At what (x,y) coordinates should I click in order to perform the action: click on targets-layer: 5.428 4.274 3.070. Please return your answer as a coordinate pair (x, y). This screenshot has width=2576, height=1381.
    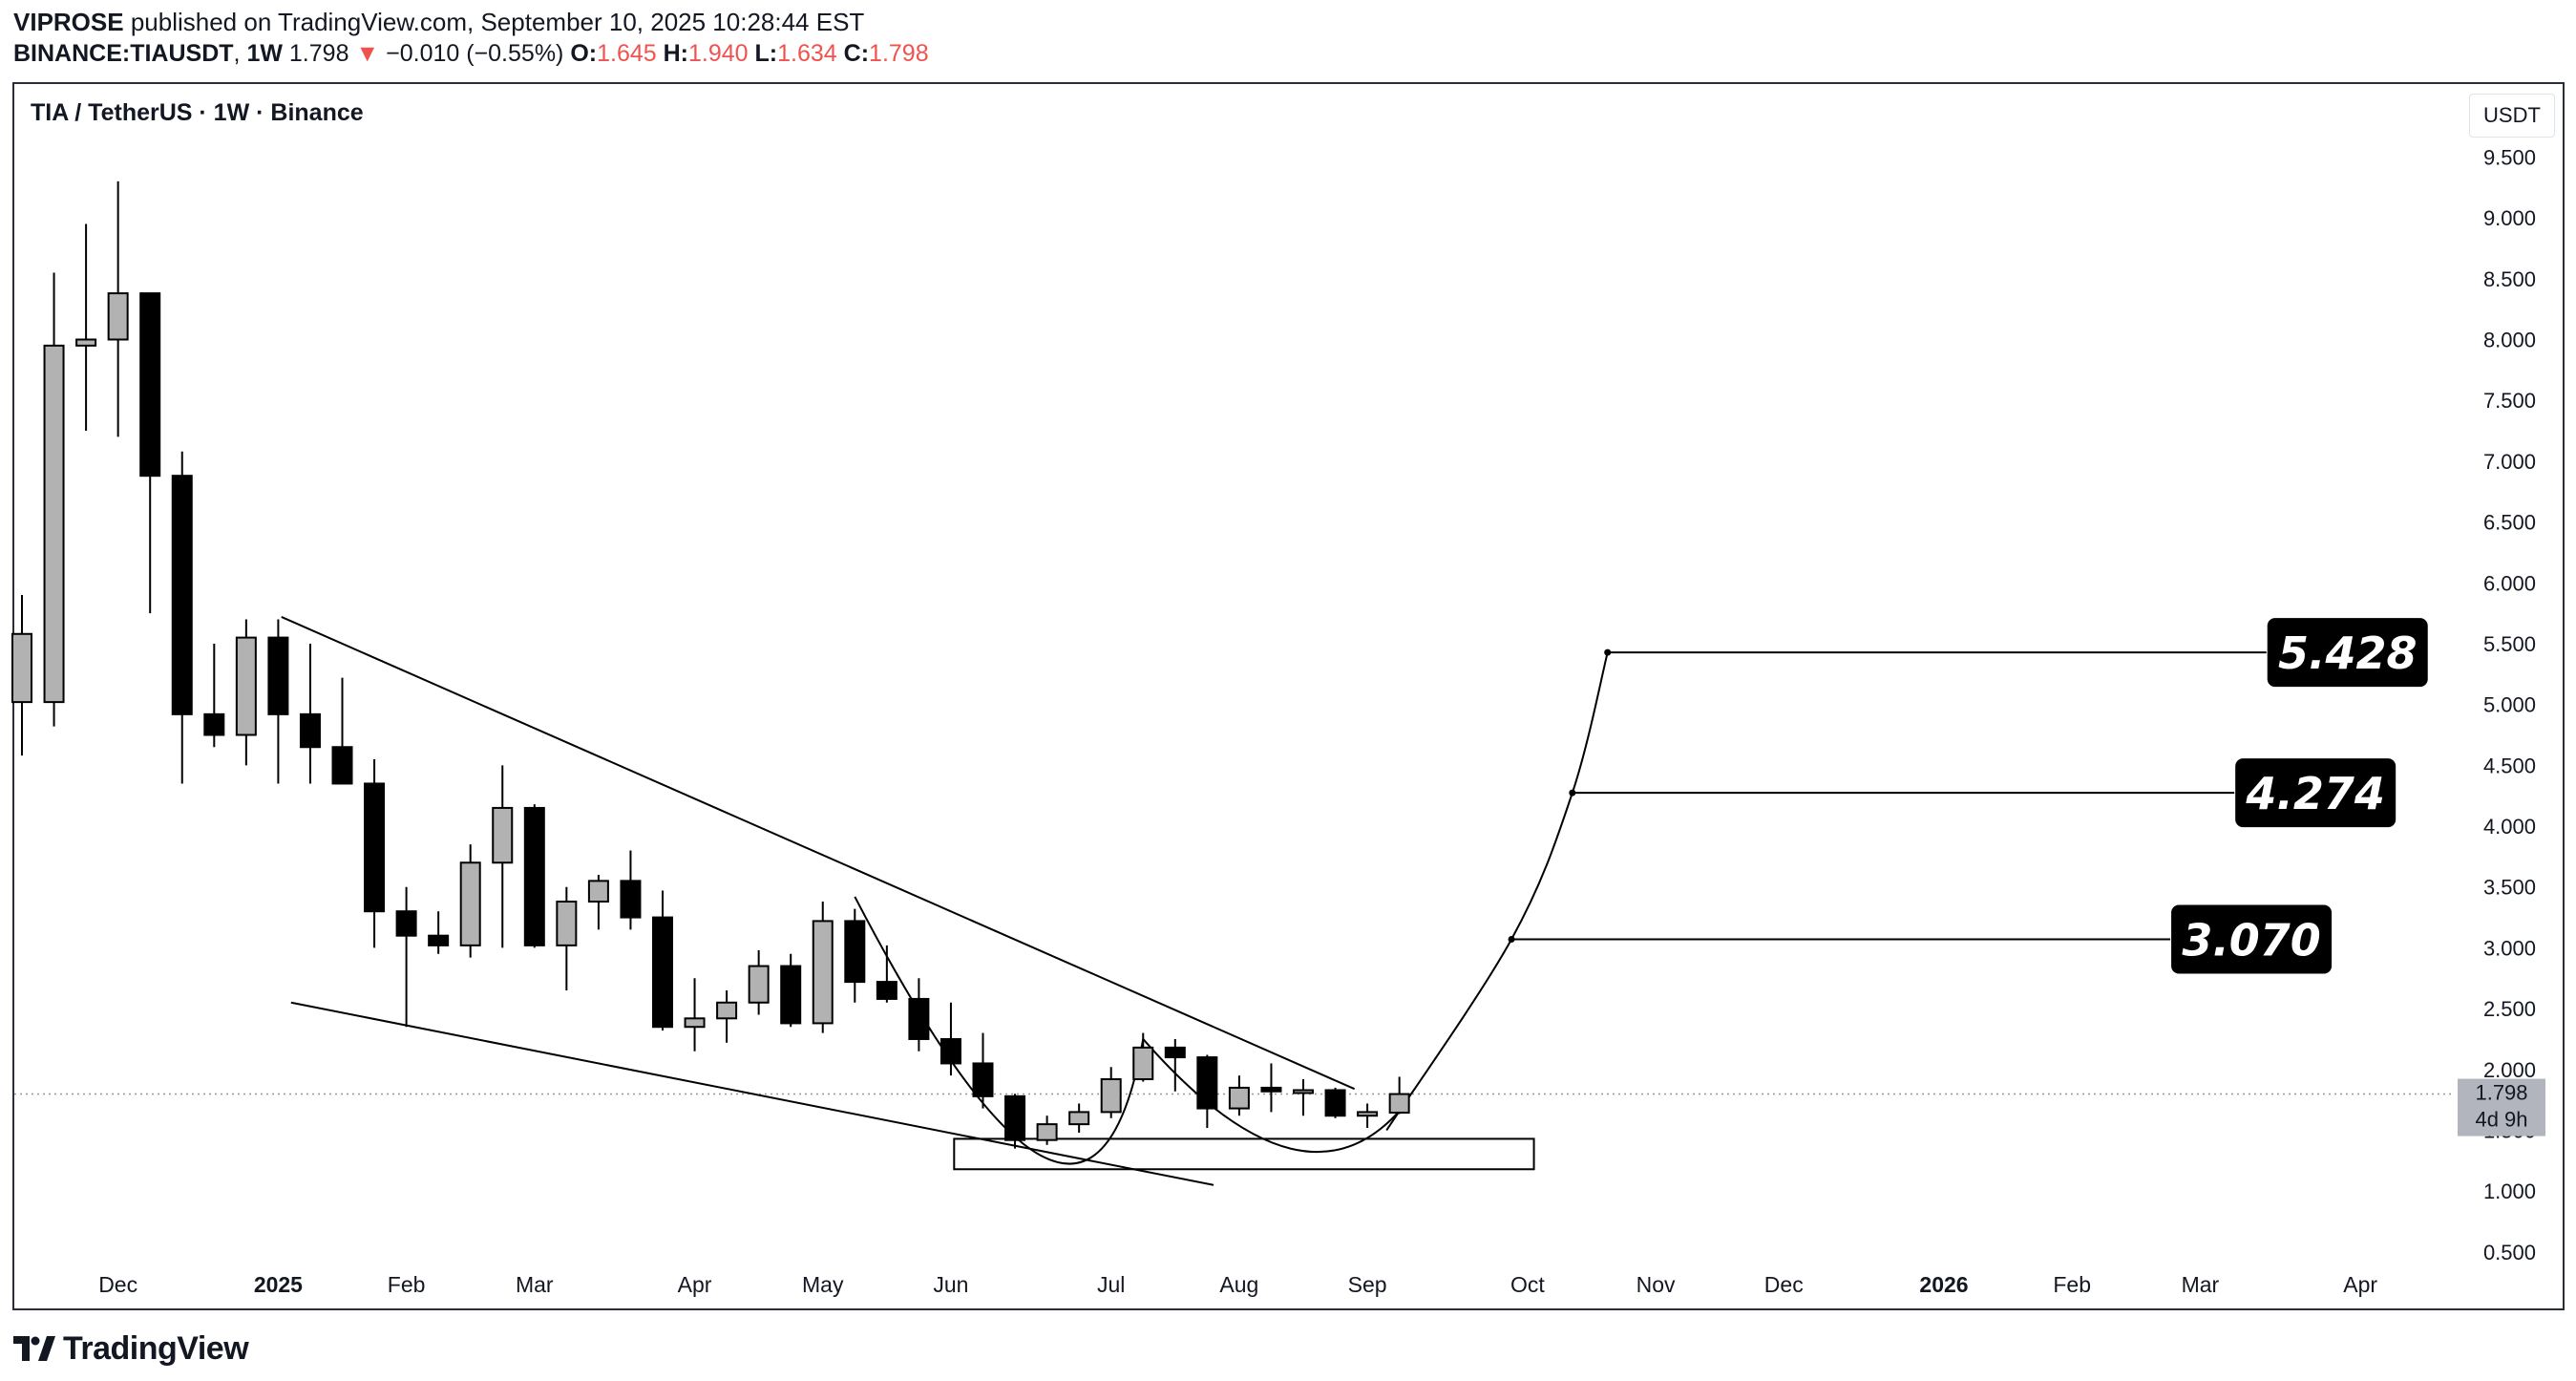
    Looking at the image, I should click on (1968, 796).